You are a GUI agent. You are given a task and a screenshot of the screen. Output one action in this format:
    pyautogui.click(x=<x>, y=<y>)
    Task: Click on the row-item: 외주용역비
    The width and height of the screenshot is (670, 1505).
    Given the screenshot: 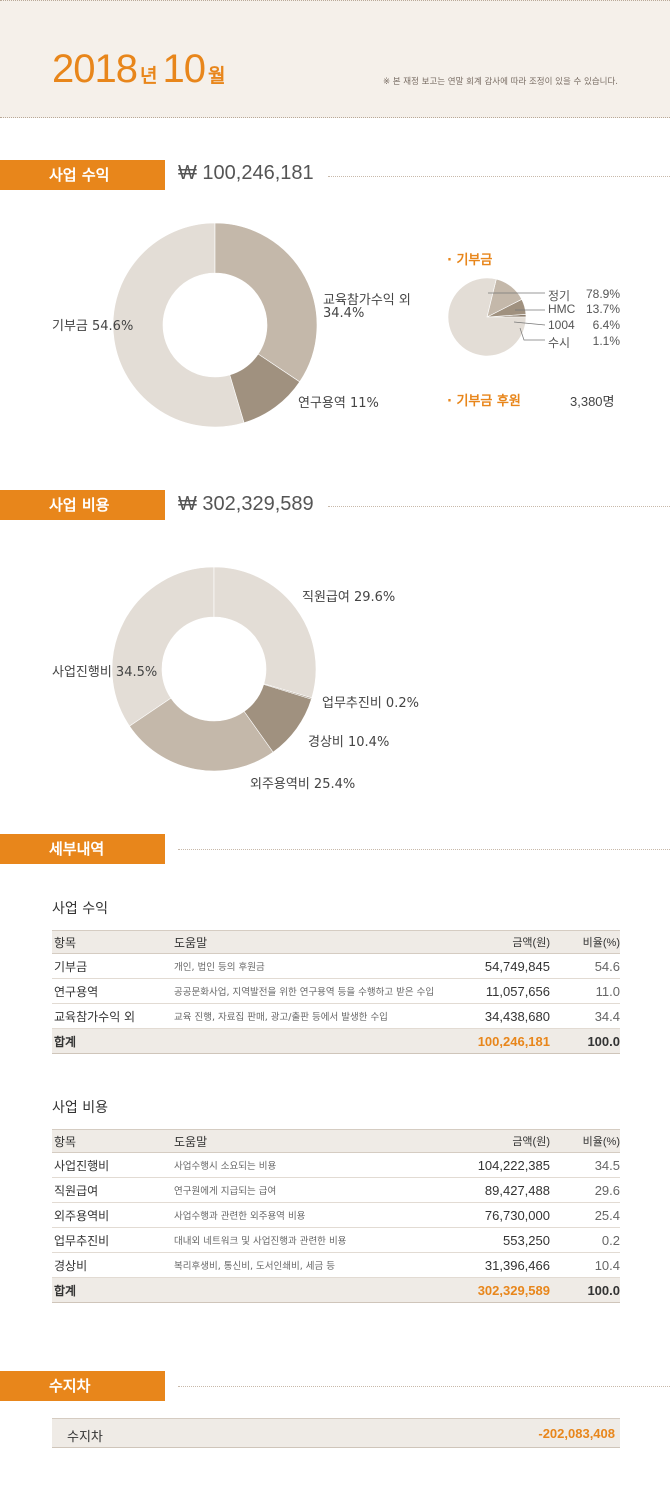 What is the action you would take?
    pyautogui.click(x=113, y=1215)
    